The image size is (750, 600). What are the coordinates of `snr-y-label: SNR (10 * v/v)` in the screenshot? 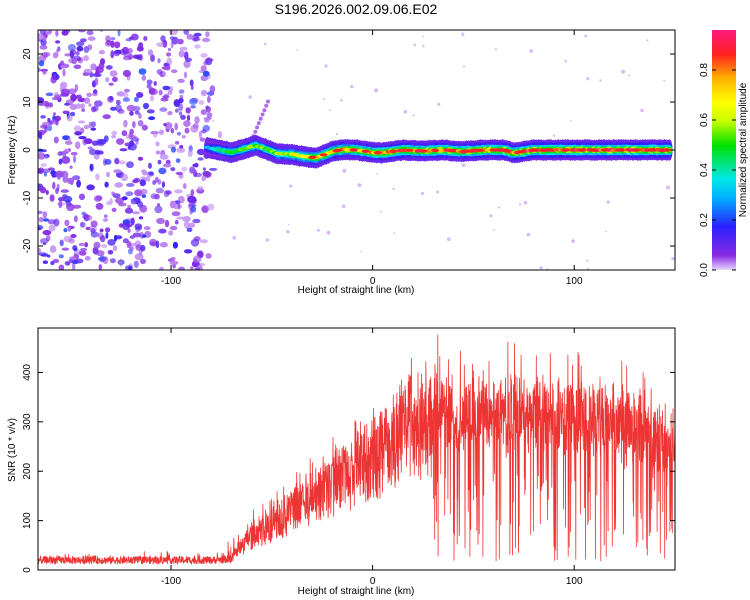 It's located at (12, 450).